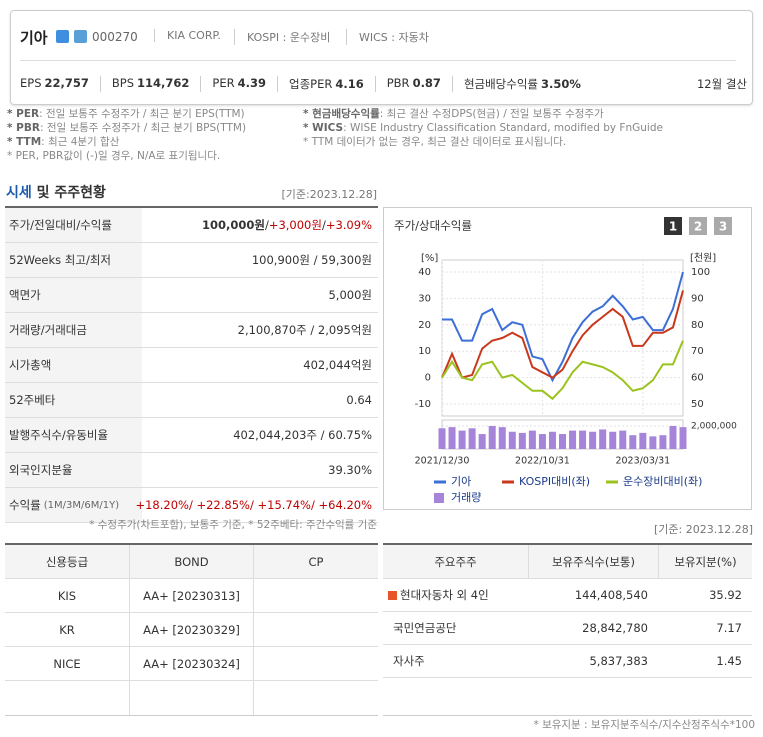 The width and height of the screenshot is (763, 737). Describe the element at coordinates (703, 258) in the screenshot. I see `y2-axis-label: [천원]` at that location.